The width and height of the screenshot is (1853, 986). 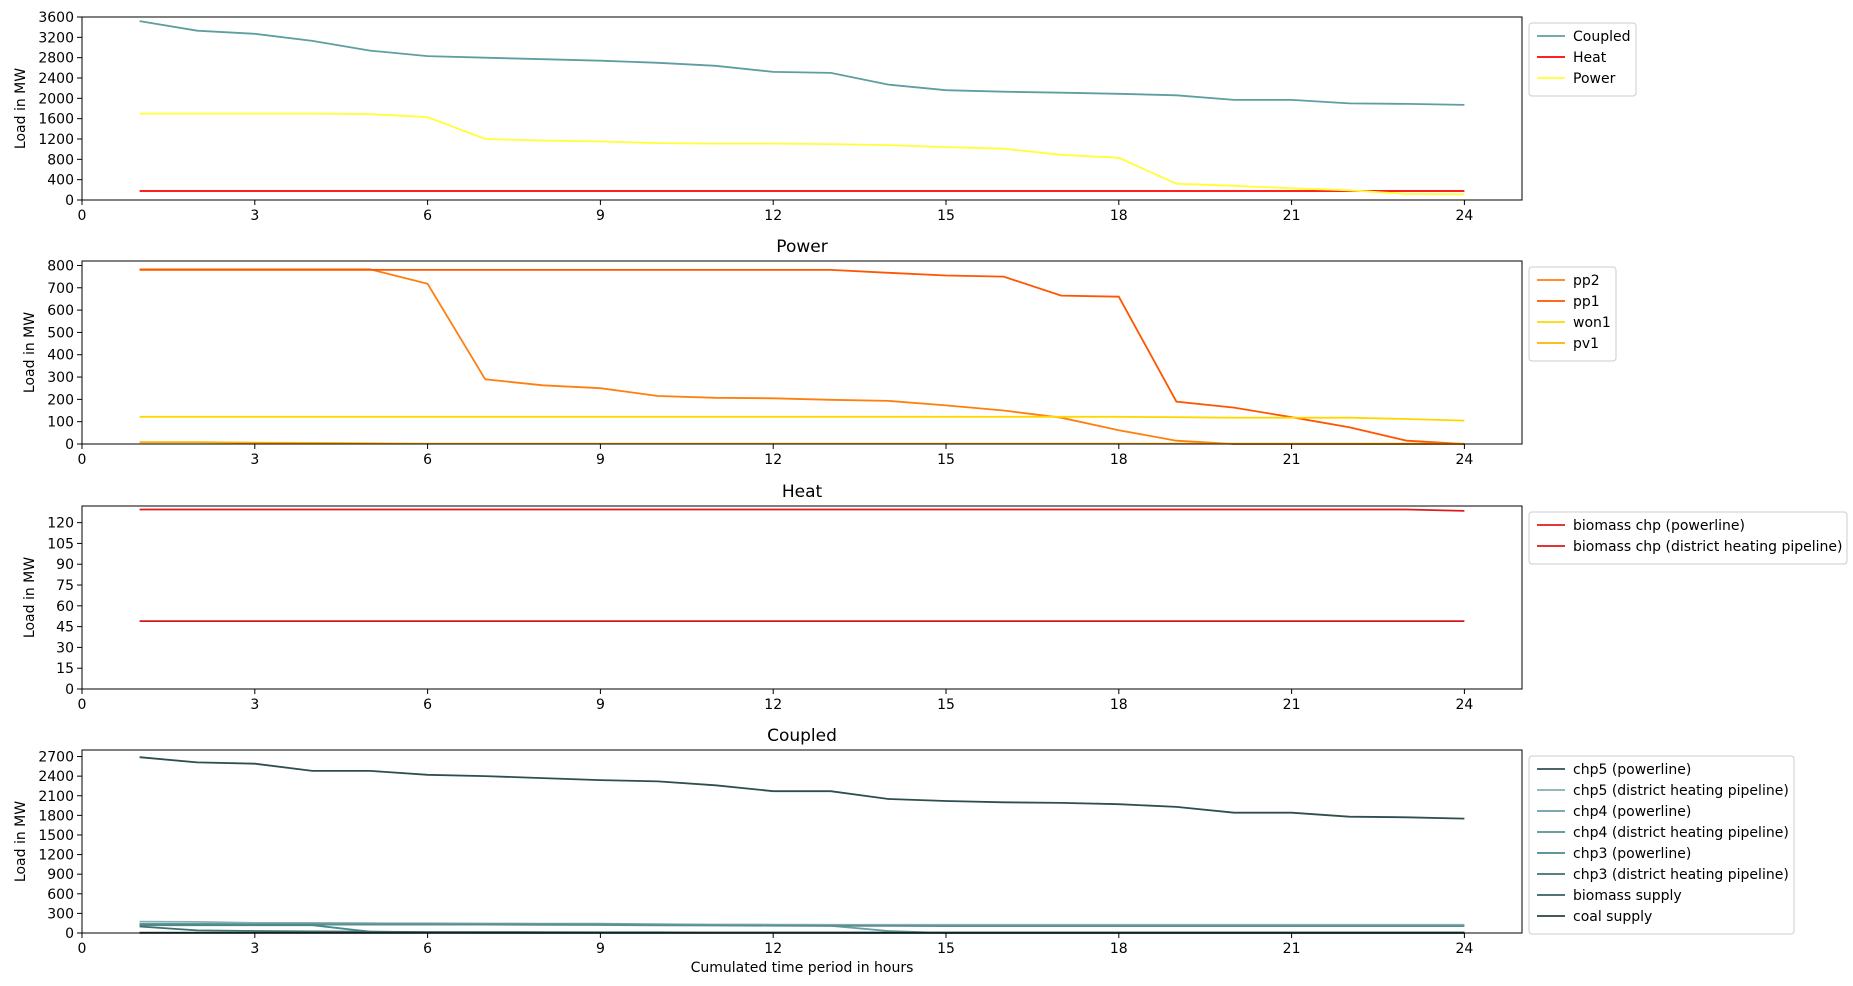 What do you see at coordinates (56, 38) in the screenshot?
I see `y-tick-label: 3200` at bounding box center [56, 38].